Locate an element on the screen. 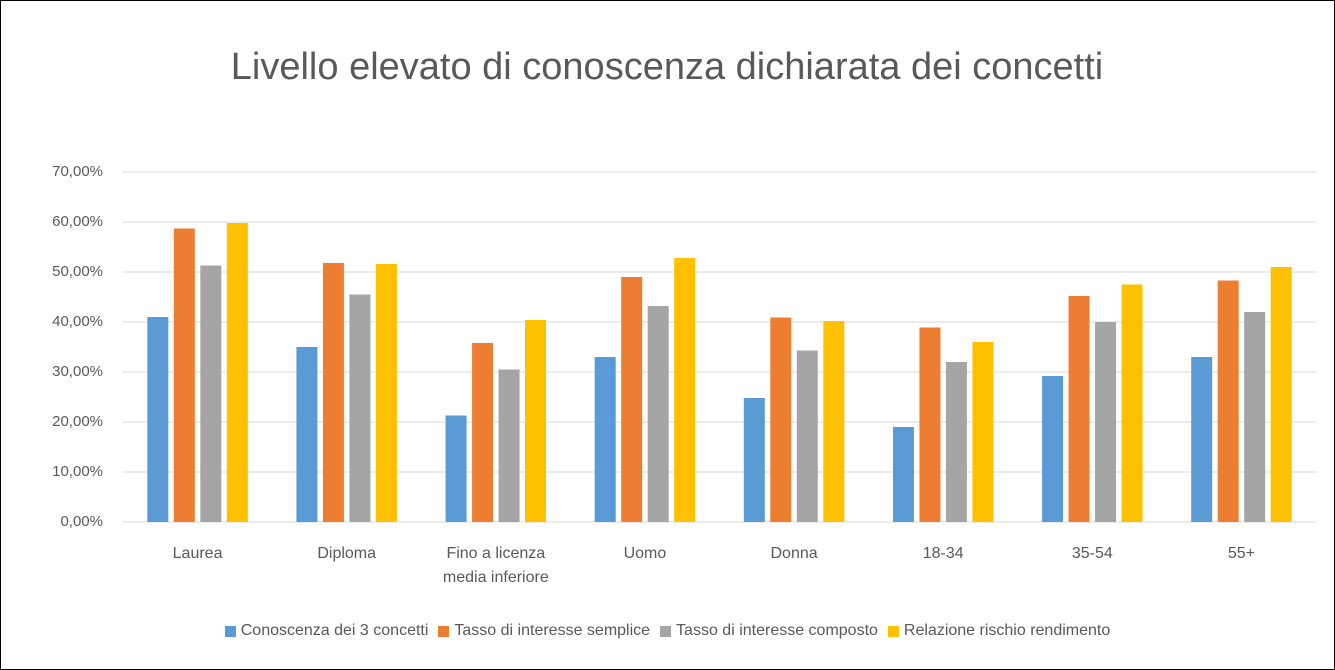 This screenshot has height=670, width=1335. y-tick-label: 40,00% is located at coordinates (77, 321).